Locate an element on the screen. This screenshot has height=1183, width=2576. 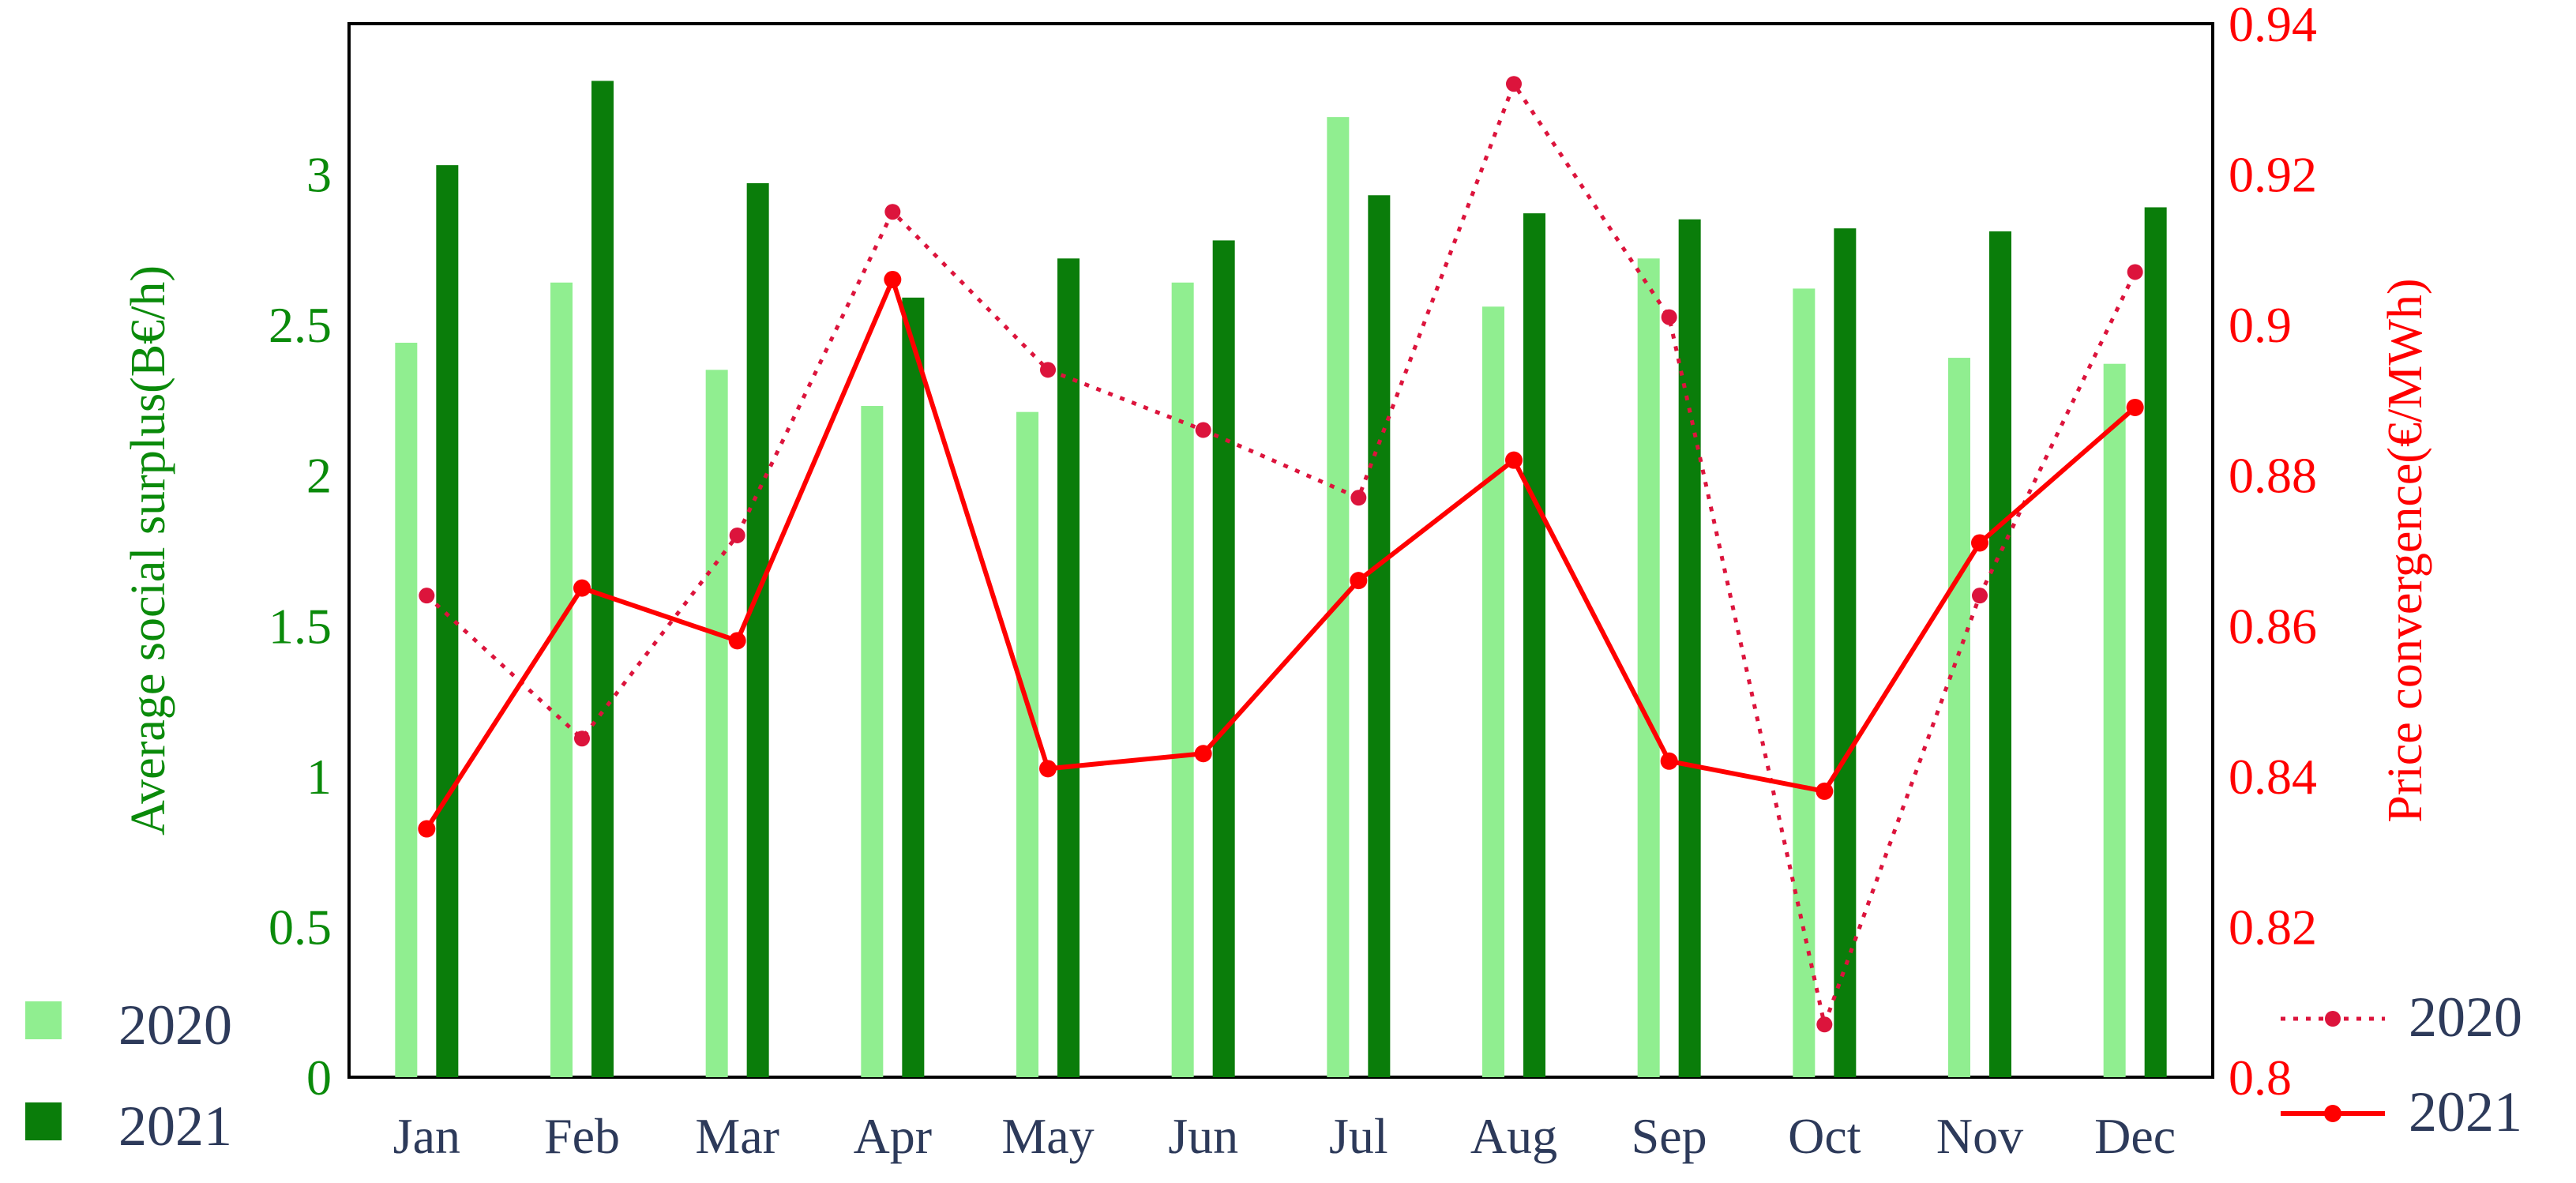
bar-2021-dec is located at coordinates (2155, 643).